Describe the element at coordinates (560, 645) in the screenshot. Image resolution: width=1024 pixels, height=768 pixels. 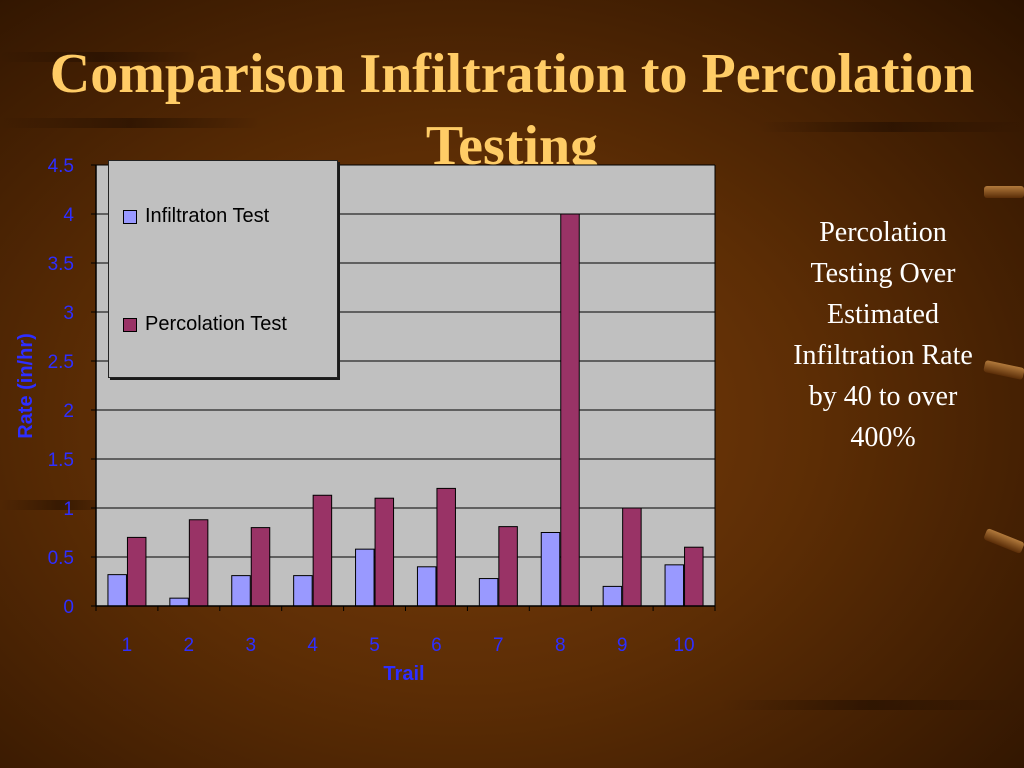
I see `x-tick-label: 8` at that location.